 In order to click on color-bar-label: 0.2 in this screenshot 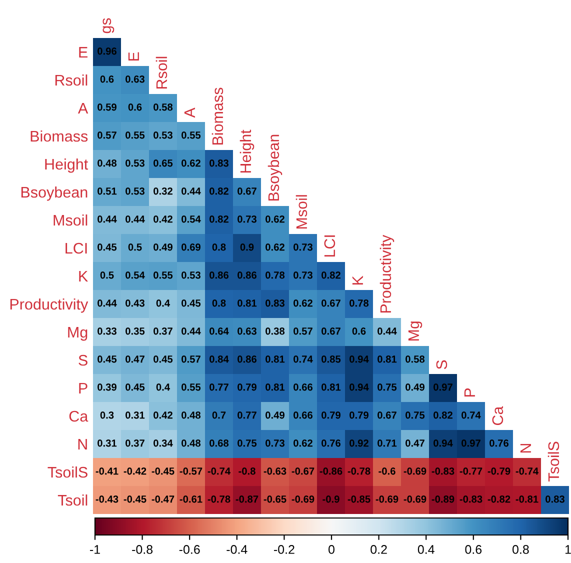, I will do `click(378, 549)`.